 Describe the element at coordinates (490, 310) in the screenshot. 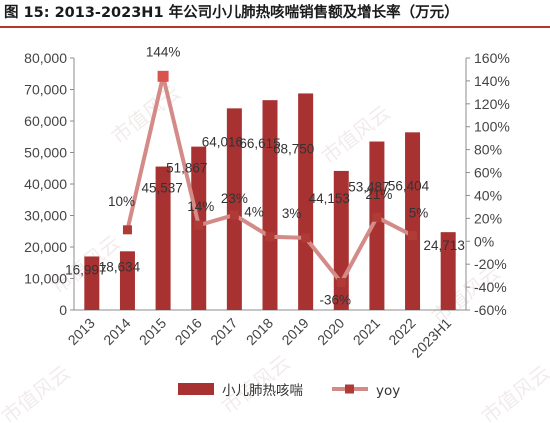

I see `right-tick-label: -60%` at that location.